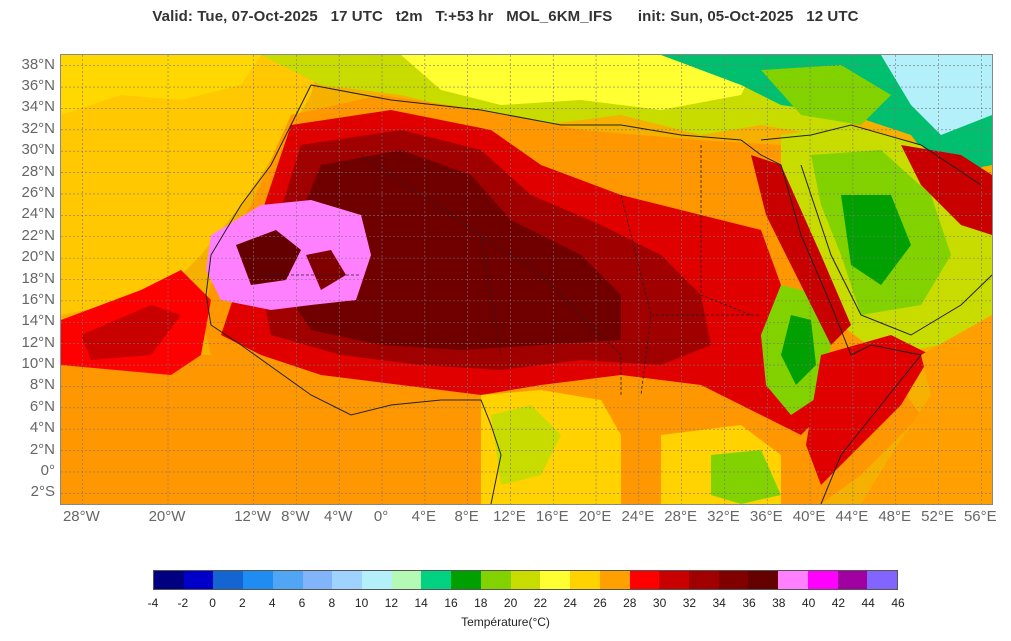  Describe the element at coordinates (779, 603) in the screenshot. I see `colorbar-tick-label: 38` at that location.